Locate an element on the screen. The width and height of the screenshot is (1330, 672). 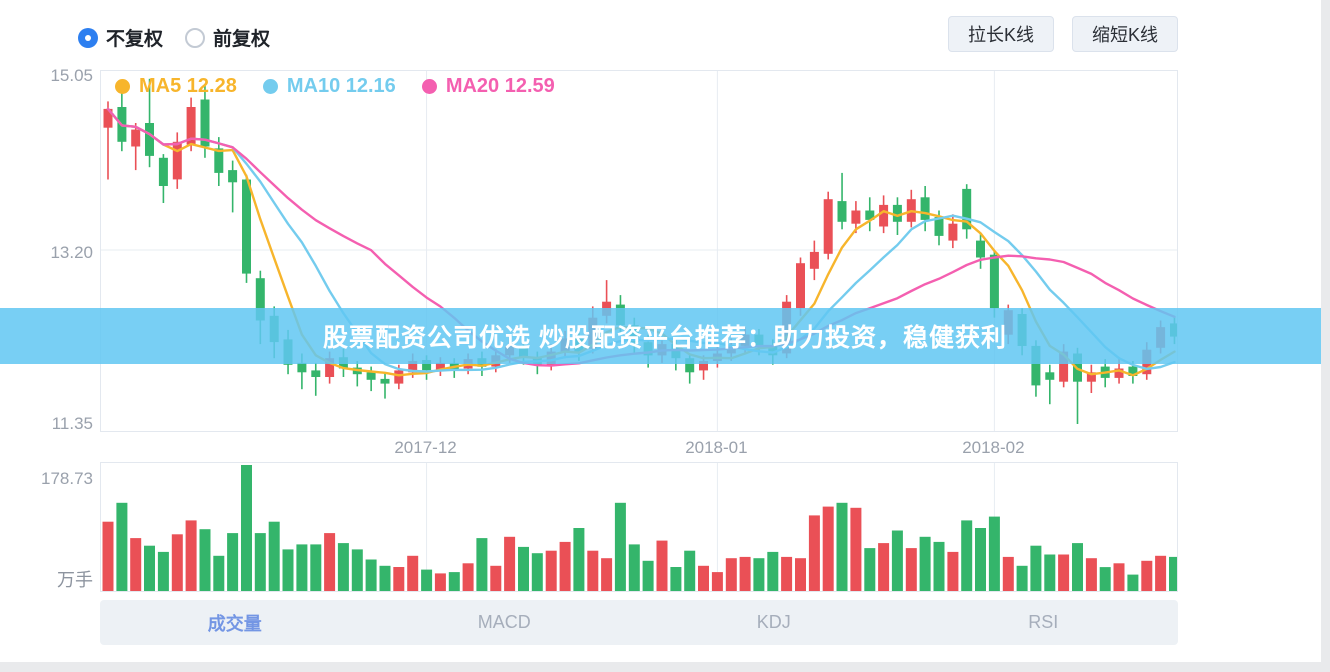
radio-no-adjust: 不复权 is located at coordinates (120, 37).